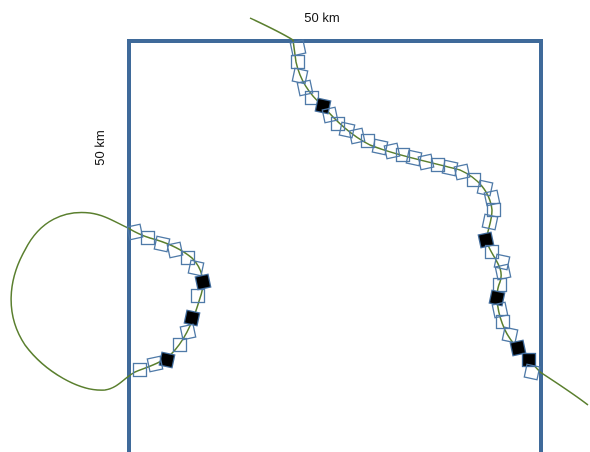 This screenshot has height=452, width=590. What do you see at coordinates (321, 17) in the screenshot?
I see `top-scale-label: 50 km` at bounding box center [321, 17].